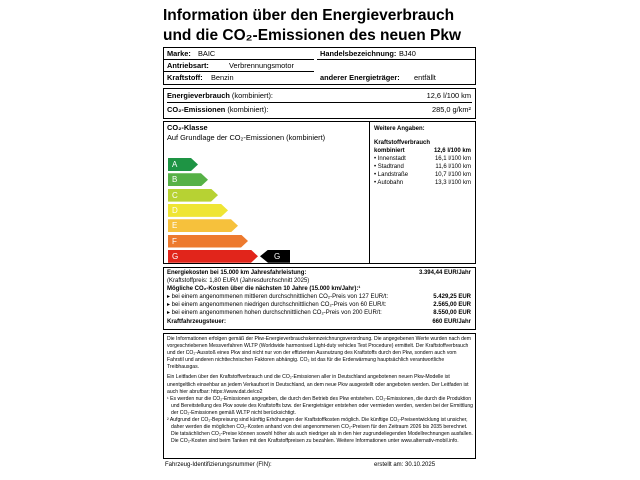 This screenshot has height=480, width=640. What do you see at coordinates (179, 53) in the screenshot?
I see `label: Marke:` at bounding box center [179, 53].